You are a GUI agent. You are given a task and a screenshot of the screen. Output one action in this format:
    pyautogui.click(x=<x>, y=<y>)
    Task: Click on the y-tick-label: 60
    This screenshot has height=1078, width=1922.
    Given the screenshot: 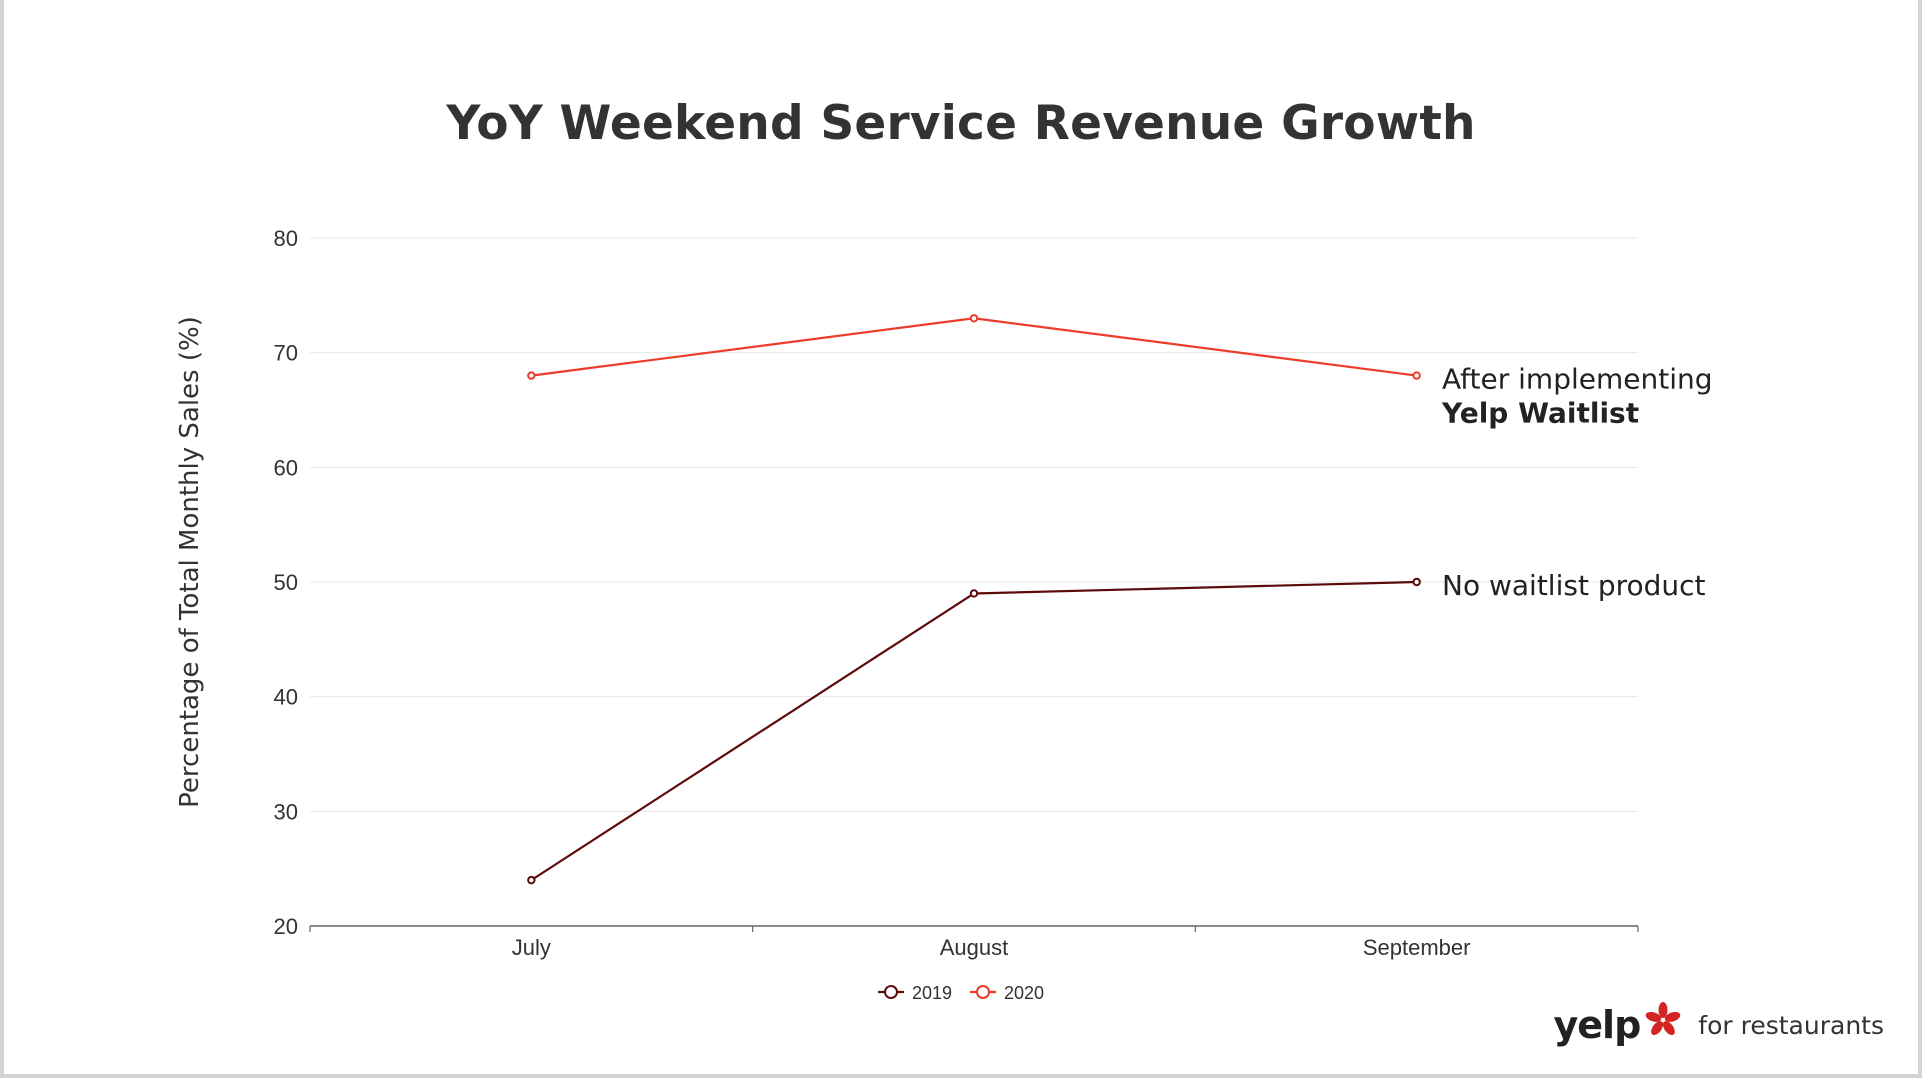 What is the action you would take?
    pyautogui.click(x=286, y=467)
    